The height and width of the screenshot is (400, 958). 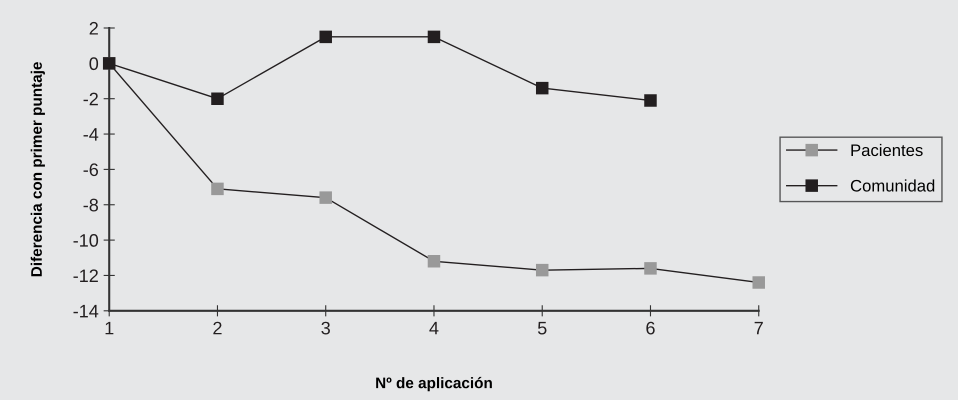 I want to click on x-tick-label: 5, so click(x=542, y=328).